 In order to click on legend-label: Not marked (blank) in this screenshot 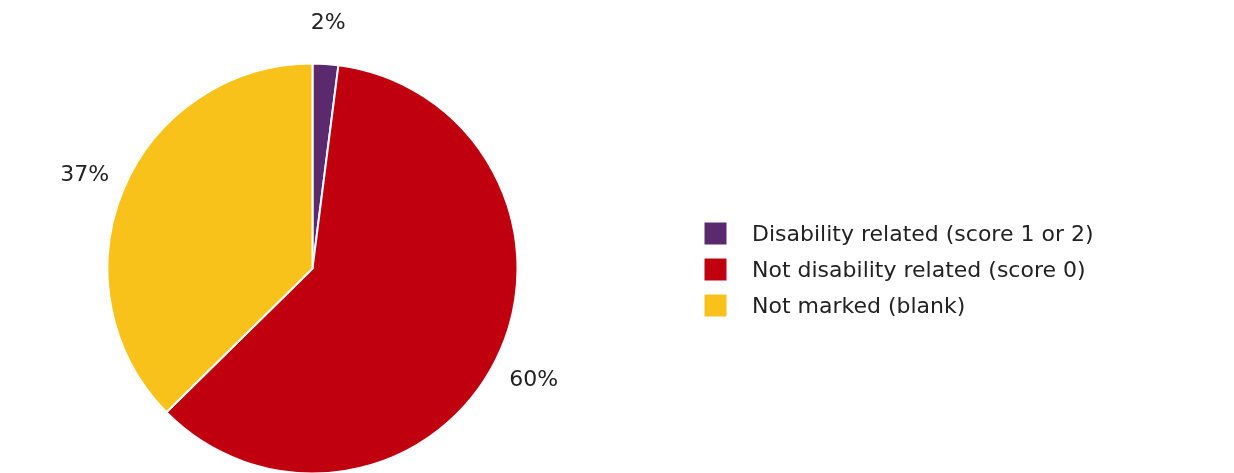, I will do `click(859, 305)`.